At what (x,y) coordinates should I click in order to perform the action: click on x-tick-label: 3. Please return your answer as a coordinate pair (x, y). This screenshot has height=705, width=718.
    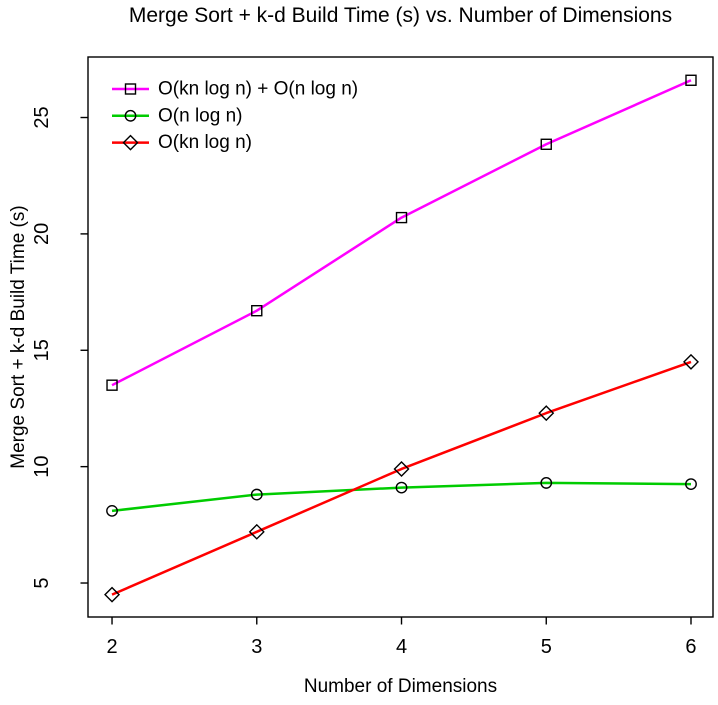
    Looking at the image, I should click on (256, 647).